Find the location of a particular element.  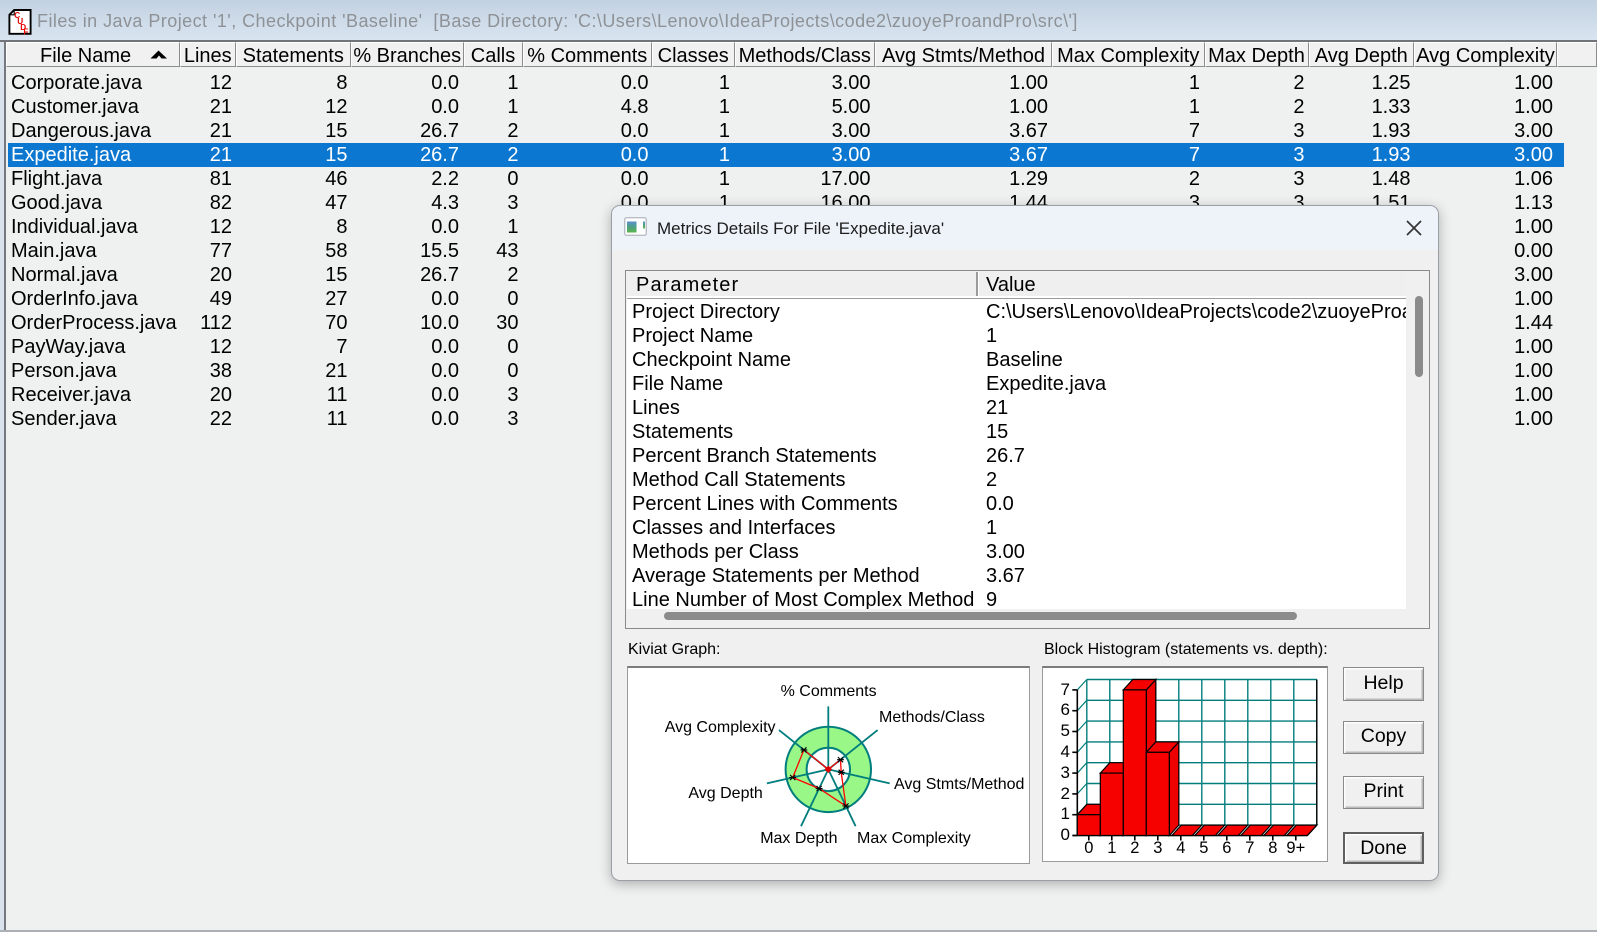

svg-text: U is located at coordinates (20, 21).